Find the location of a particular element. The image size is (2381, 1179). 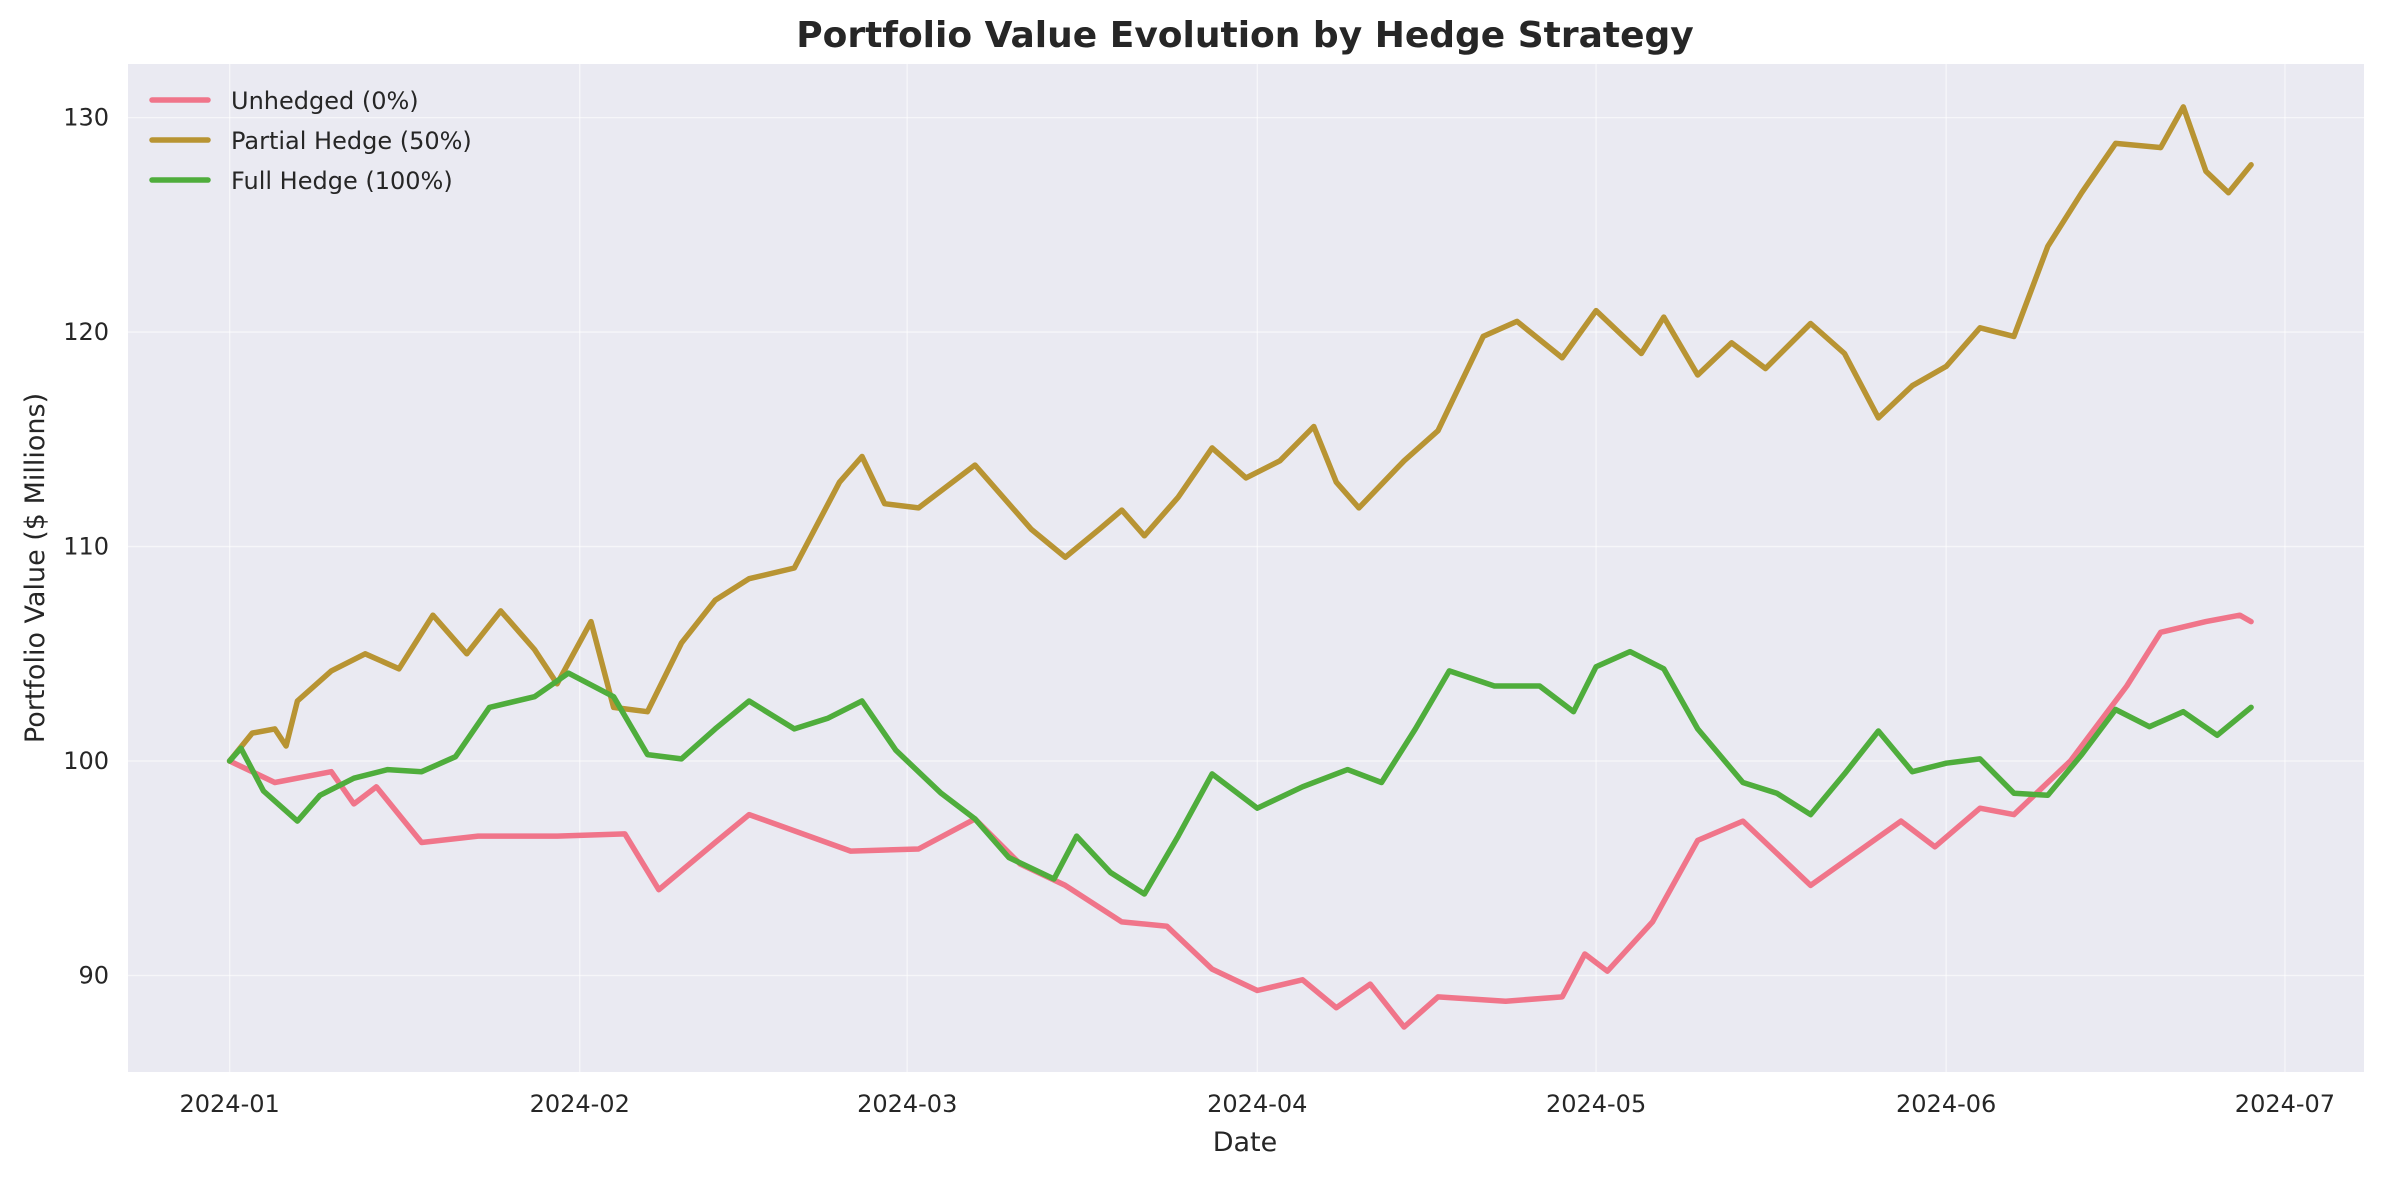

y-tick-labels: 90 100 110 120 130 is located at coordinates (86, 547).